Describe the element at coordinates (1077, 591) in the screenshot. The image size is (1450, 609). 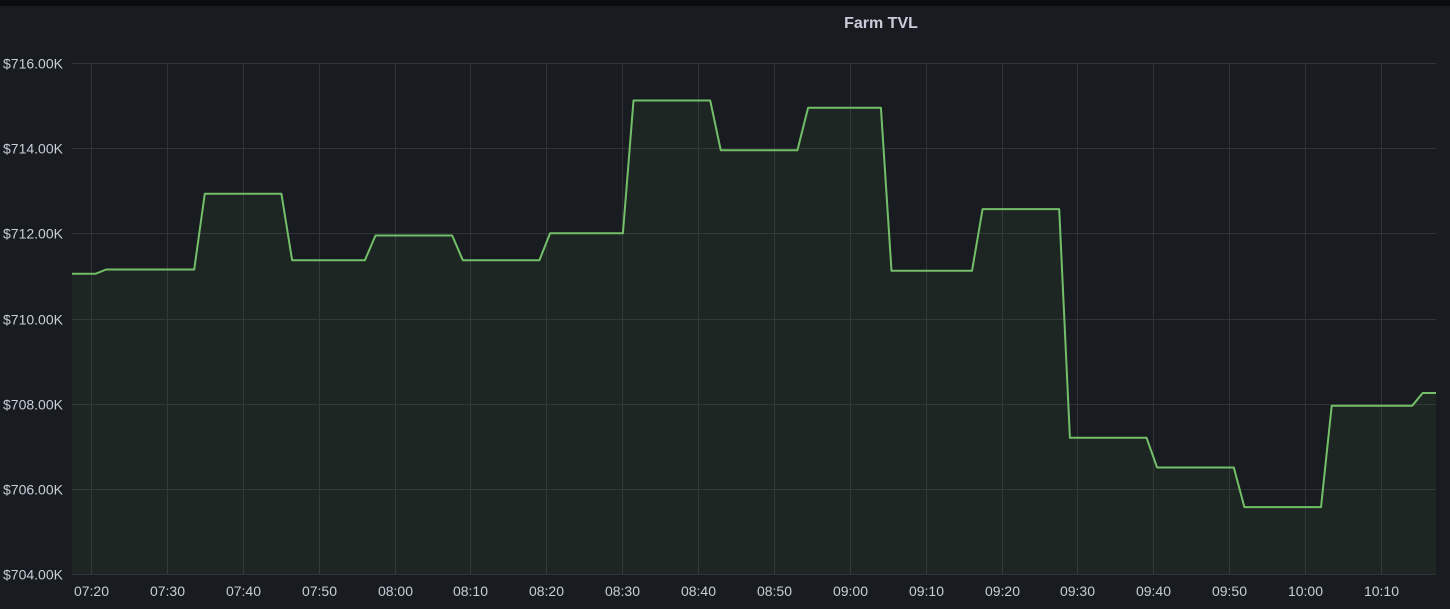
I see `x-tick-label: 09:30` at that location.